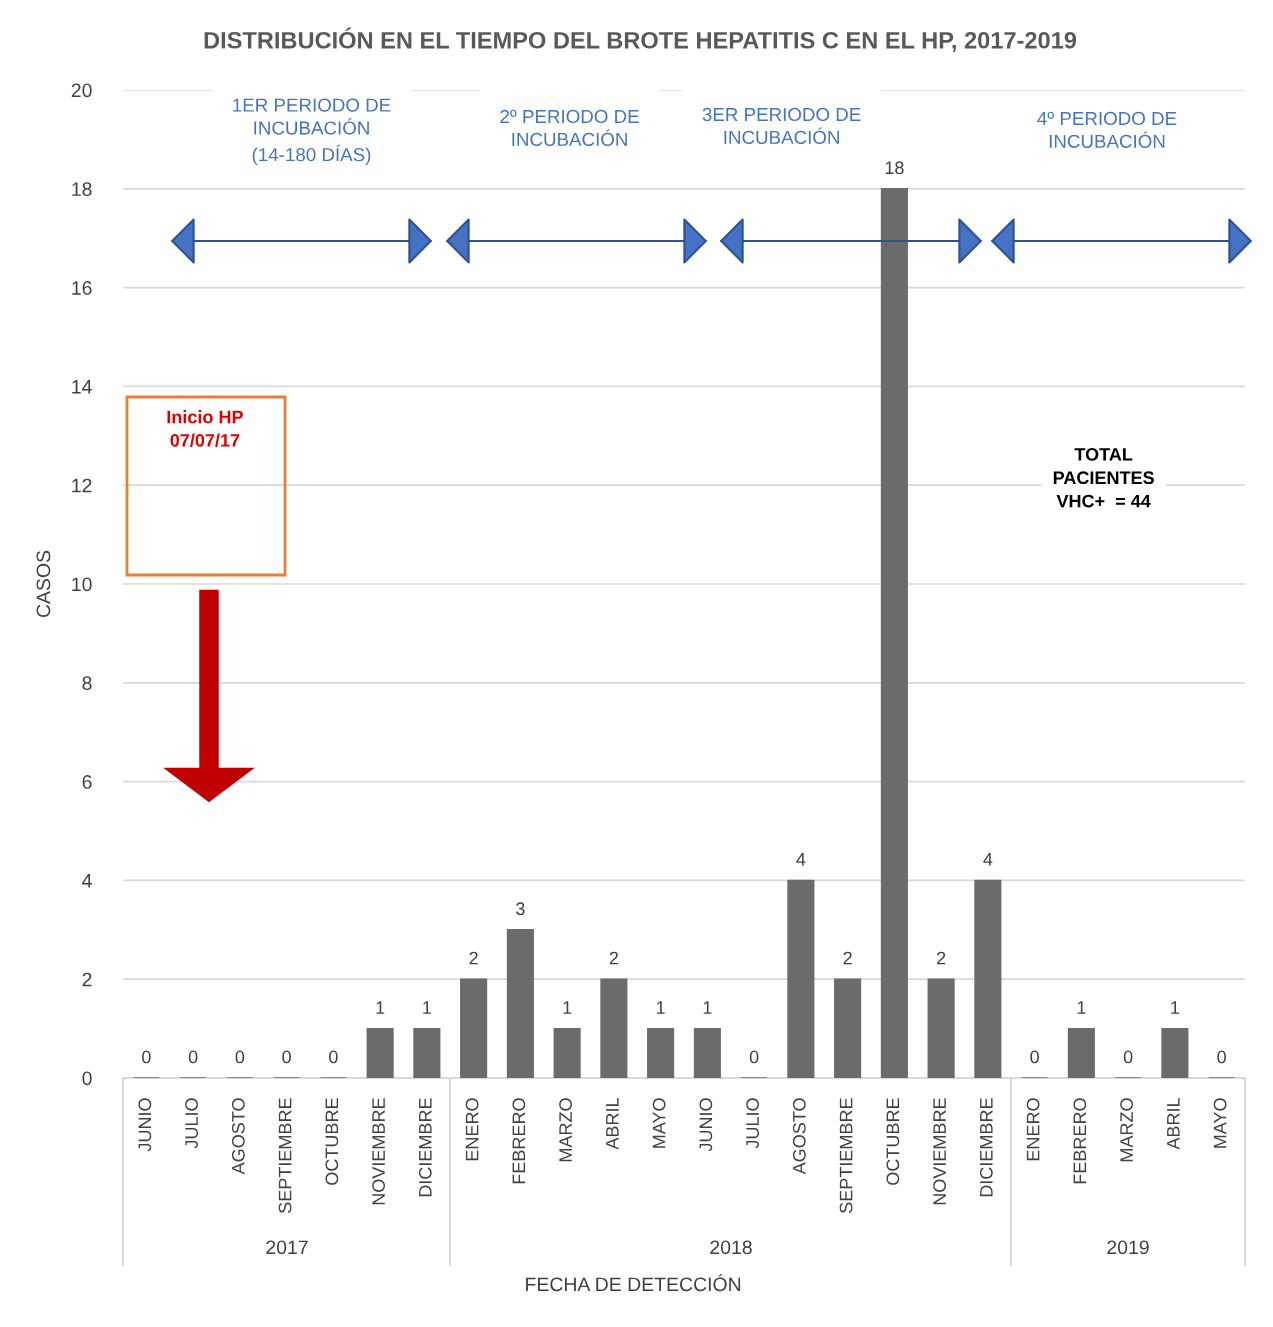 The width and height of the screenshot is (1273, 1327). What do you see at coordinates (312, 131) in the screenshot?
I see `annotation: 1ER PERIODO DE INCUBACIÓN (14-180 DÍAS)` at bounding box center [312, 131].